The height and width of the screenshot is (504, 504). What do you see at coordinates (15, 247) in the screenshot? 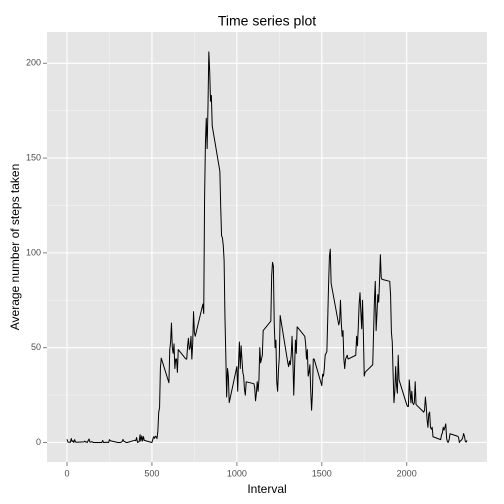
I see `y-axis-label: Average number of steps taken` at bounding box center [15, 247].